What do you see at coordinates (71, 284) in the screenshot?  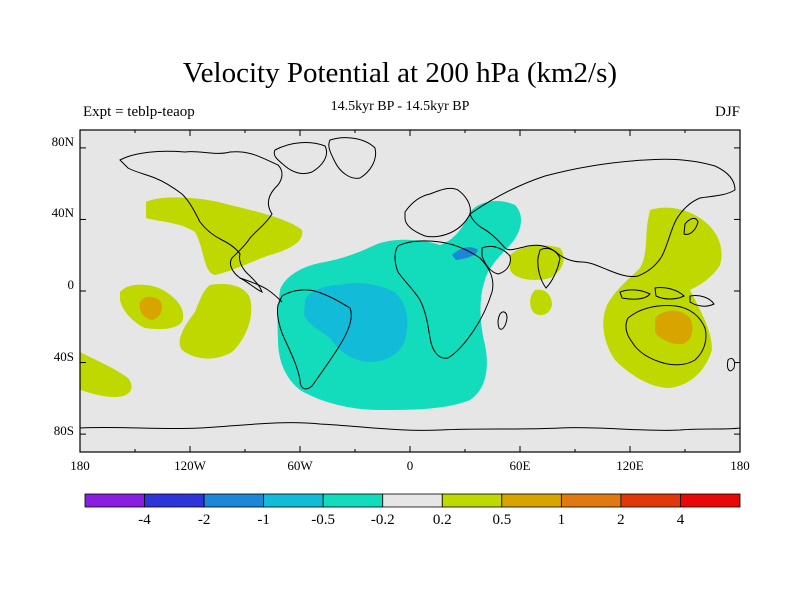 I see `lat-label: 0` at bounding box center [71, 284].